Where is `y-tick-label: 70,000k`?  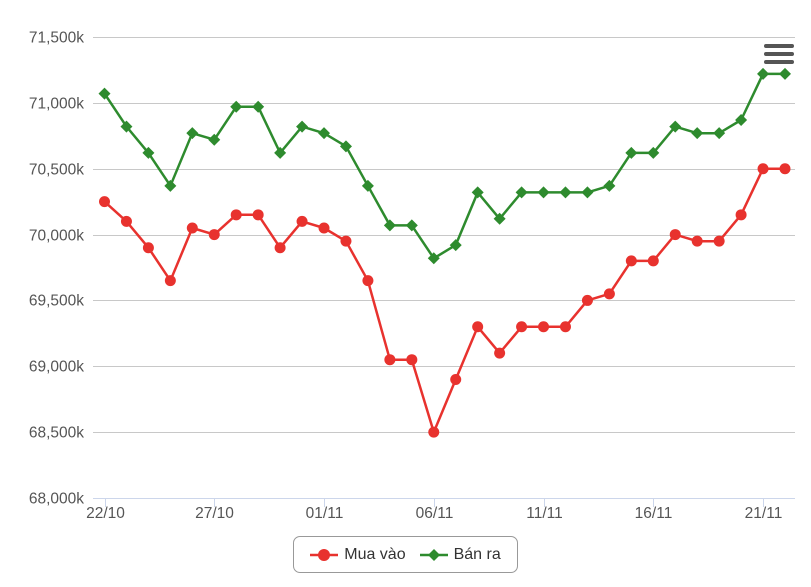 y-tick-label: 70,000k is located at coordinates (56, 236).